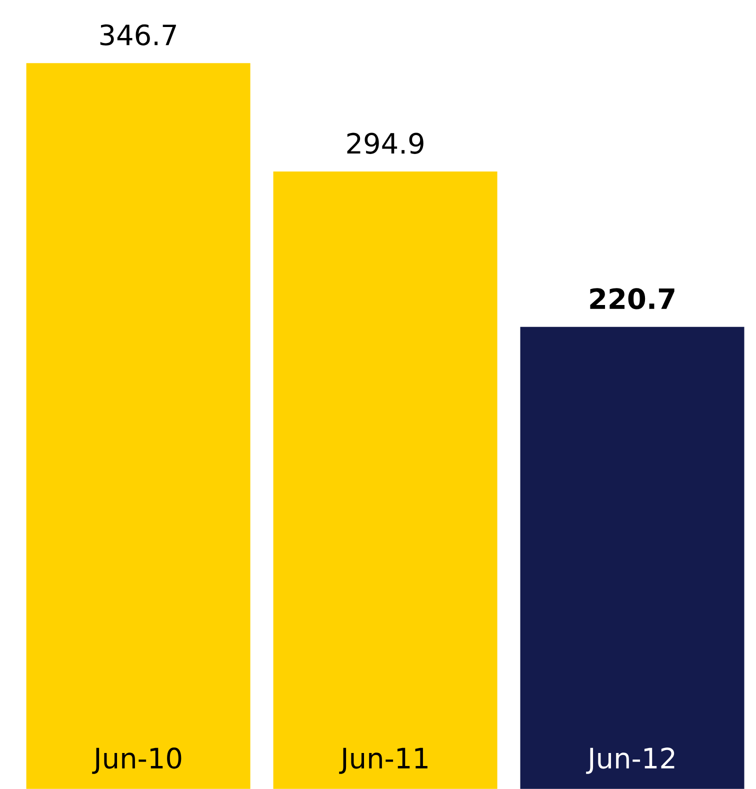 This screenshot has width=756, height=789. What do you see at coordinates (138, 35) in the screenshot?
I see `data-label: 346.7` at bounding box center [138, 35].